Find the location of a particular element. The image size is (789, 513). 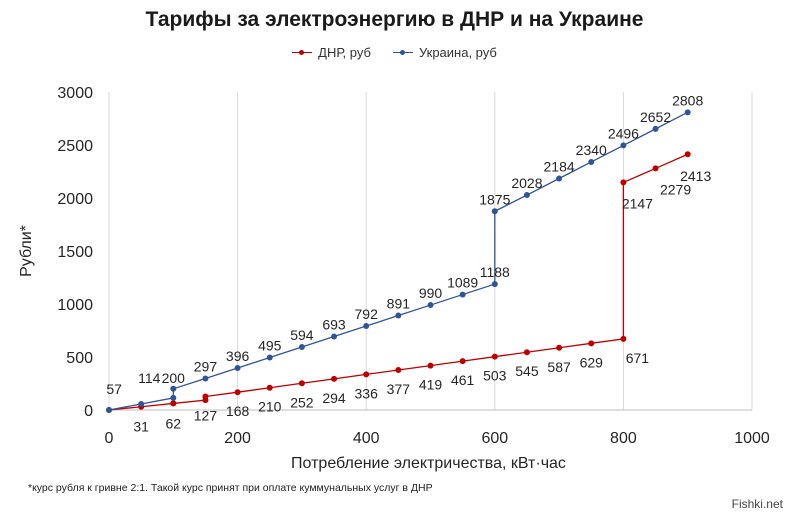

x-tick-label: 1000 is located at coordinates (752, 438).